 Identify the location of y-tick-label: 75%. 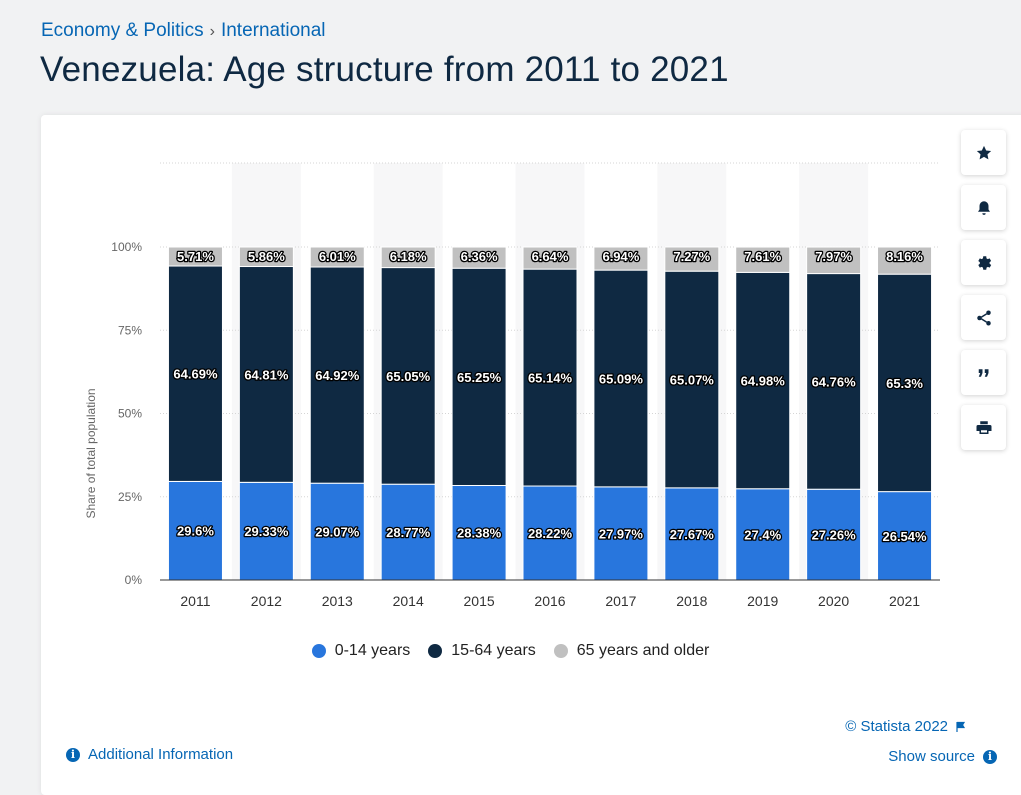
(130, 330).